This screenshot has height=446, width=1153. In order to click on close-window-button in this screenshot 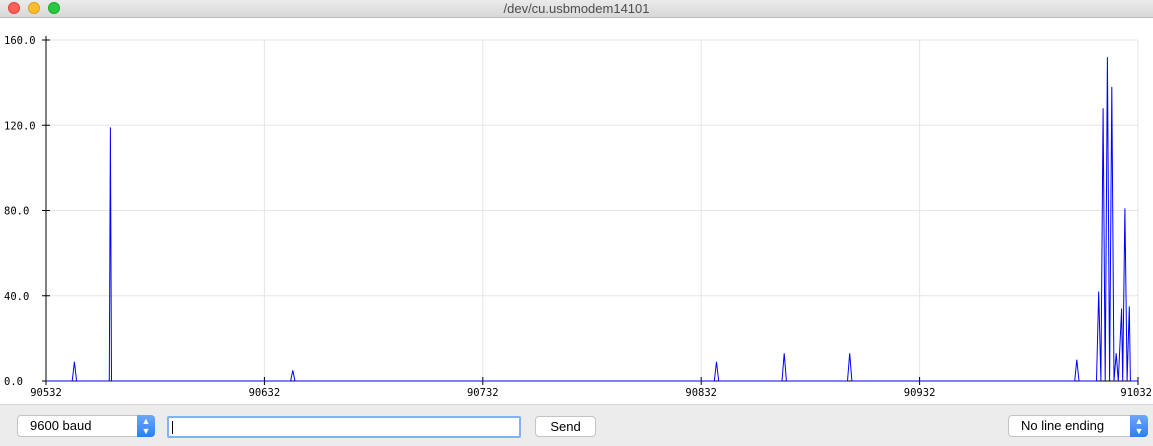, I will do `click(14, 8)`.